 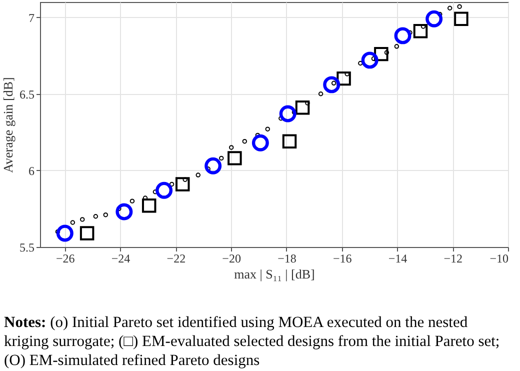 I want to click on y-tick-label: 6.5, so click(x=27, y=94).